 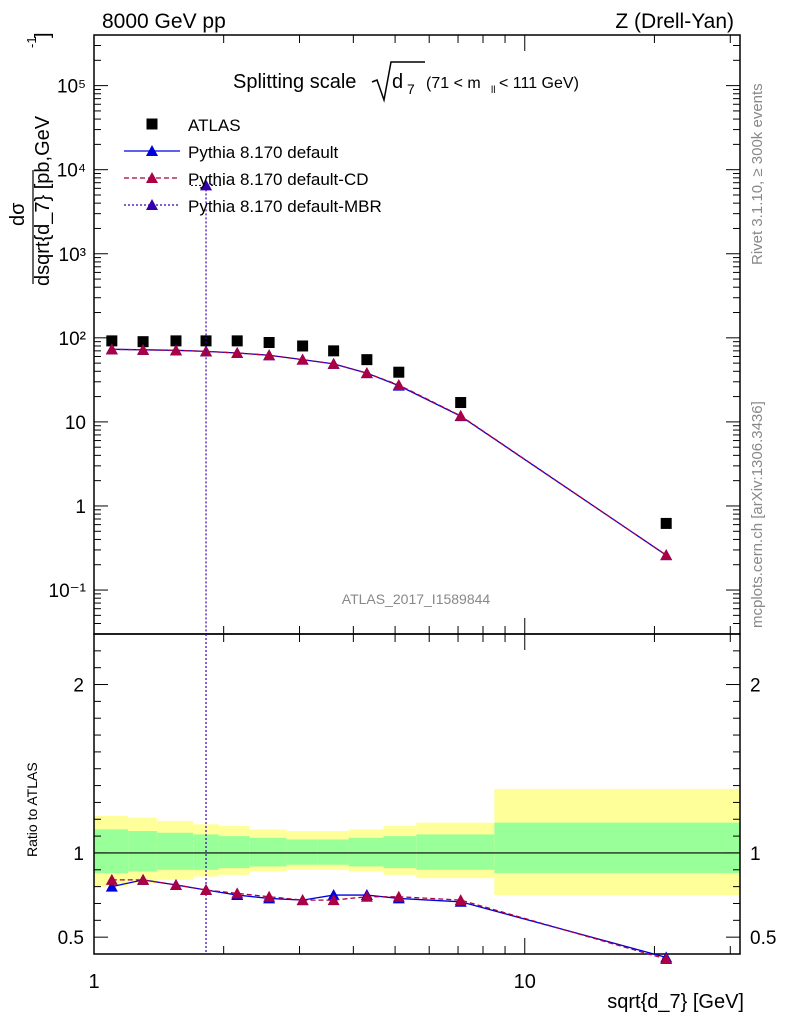 What do you see at coordinates (71, 87) in the screenshot?
I see `y-tick-label: 10⁵` at bounding box center [71, 87].